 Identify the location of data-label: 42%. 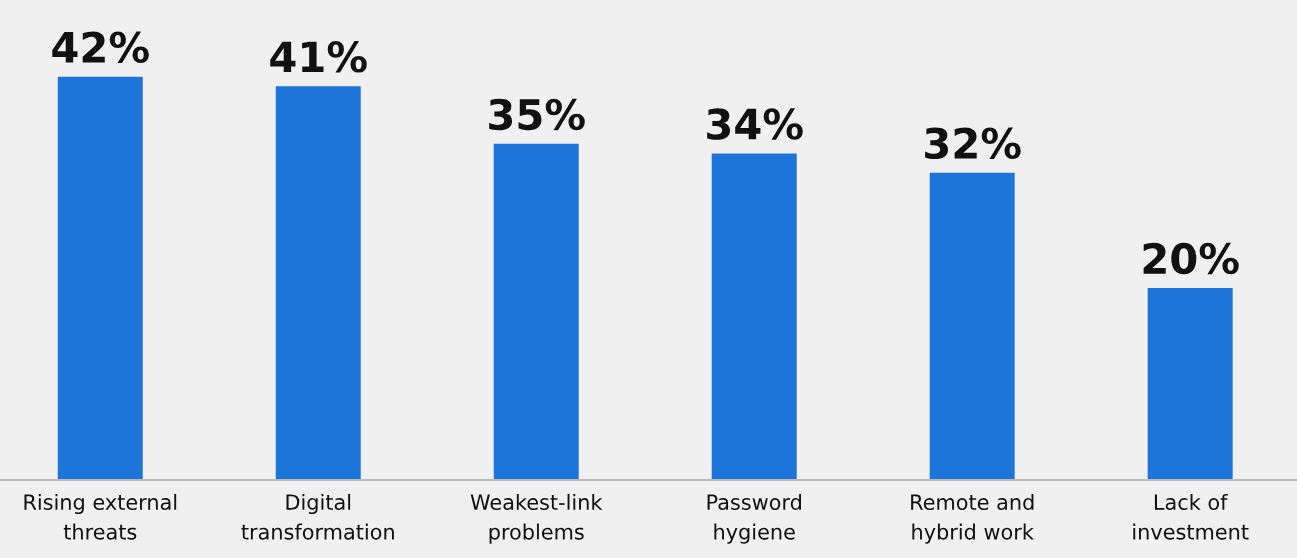
(100, 47).